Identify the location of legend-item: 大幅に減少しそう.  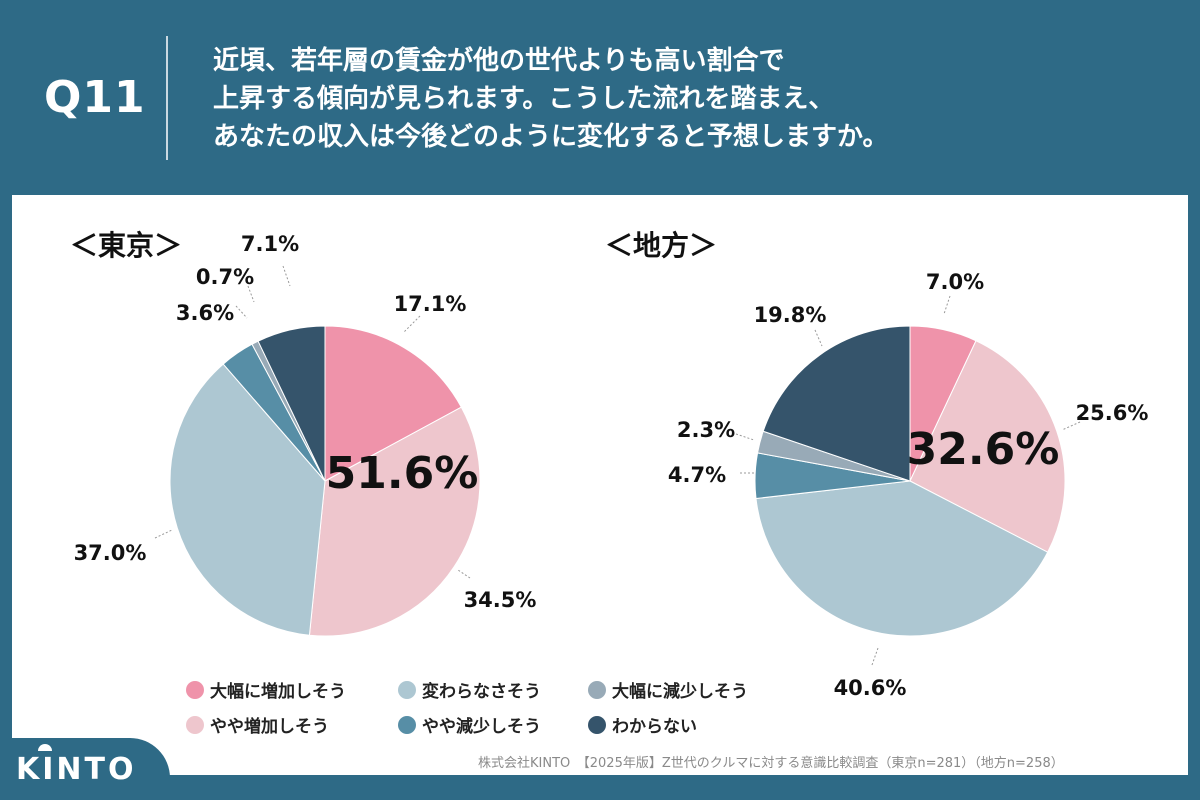
(688, 689).